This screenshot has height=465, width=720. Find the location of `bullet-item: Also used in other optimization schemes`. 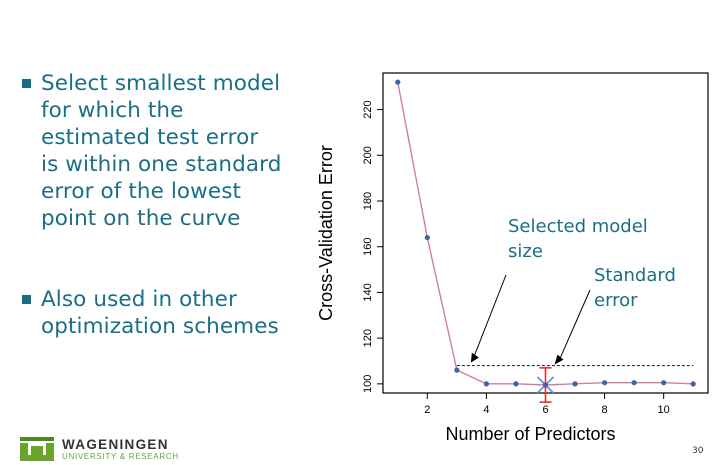

bullet-item: Also used in other optimization schemes is located at coordinates (170, 313).